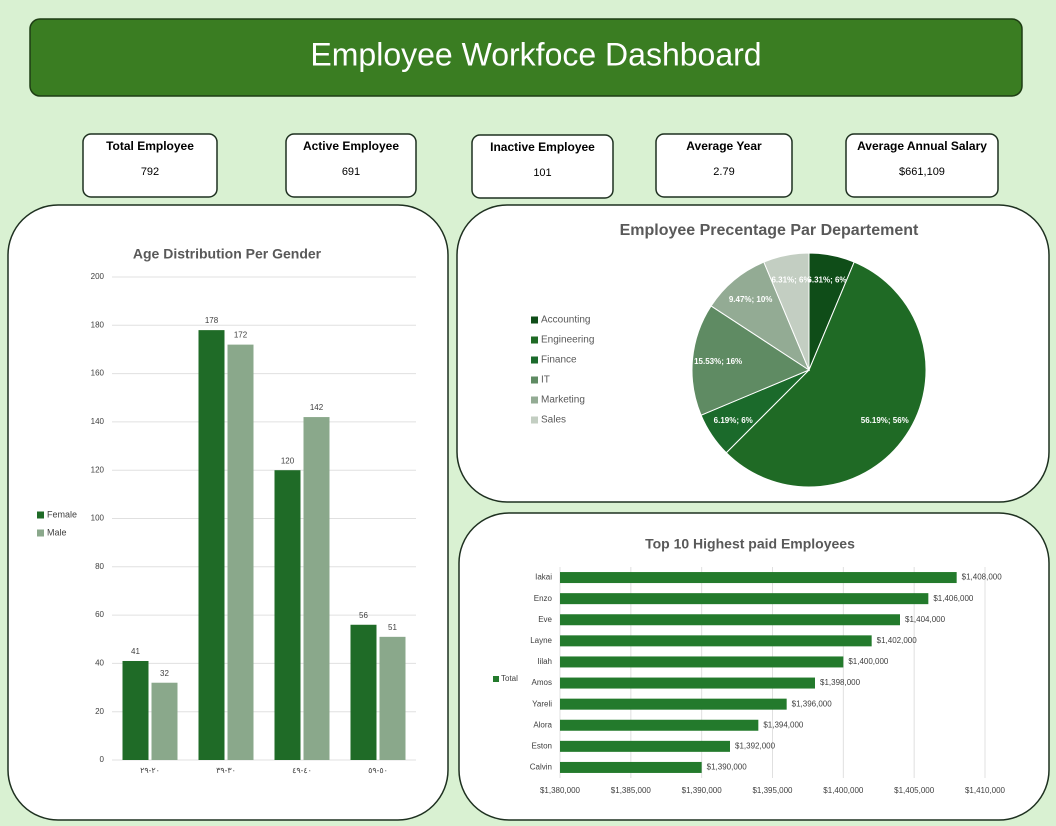 Image resolution: width=1056 pixels, height=826 pixels. What do you see at coordinates (135, 651) in the screenshot?
I see `data-label: 41` at bounding box center [135, 651].